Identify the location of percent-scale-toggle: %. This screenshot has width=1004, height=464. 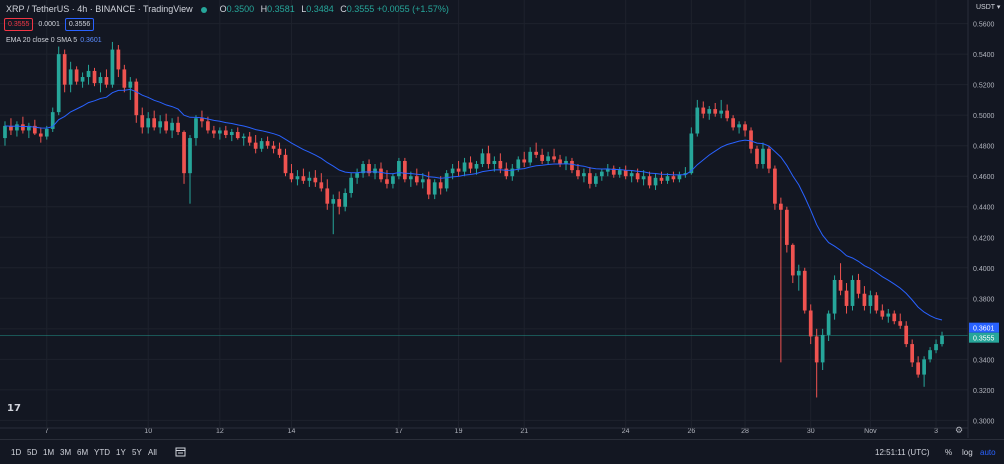
(949, 452).